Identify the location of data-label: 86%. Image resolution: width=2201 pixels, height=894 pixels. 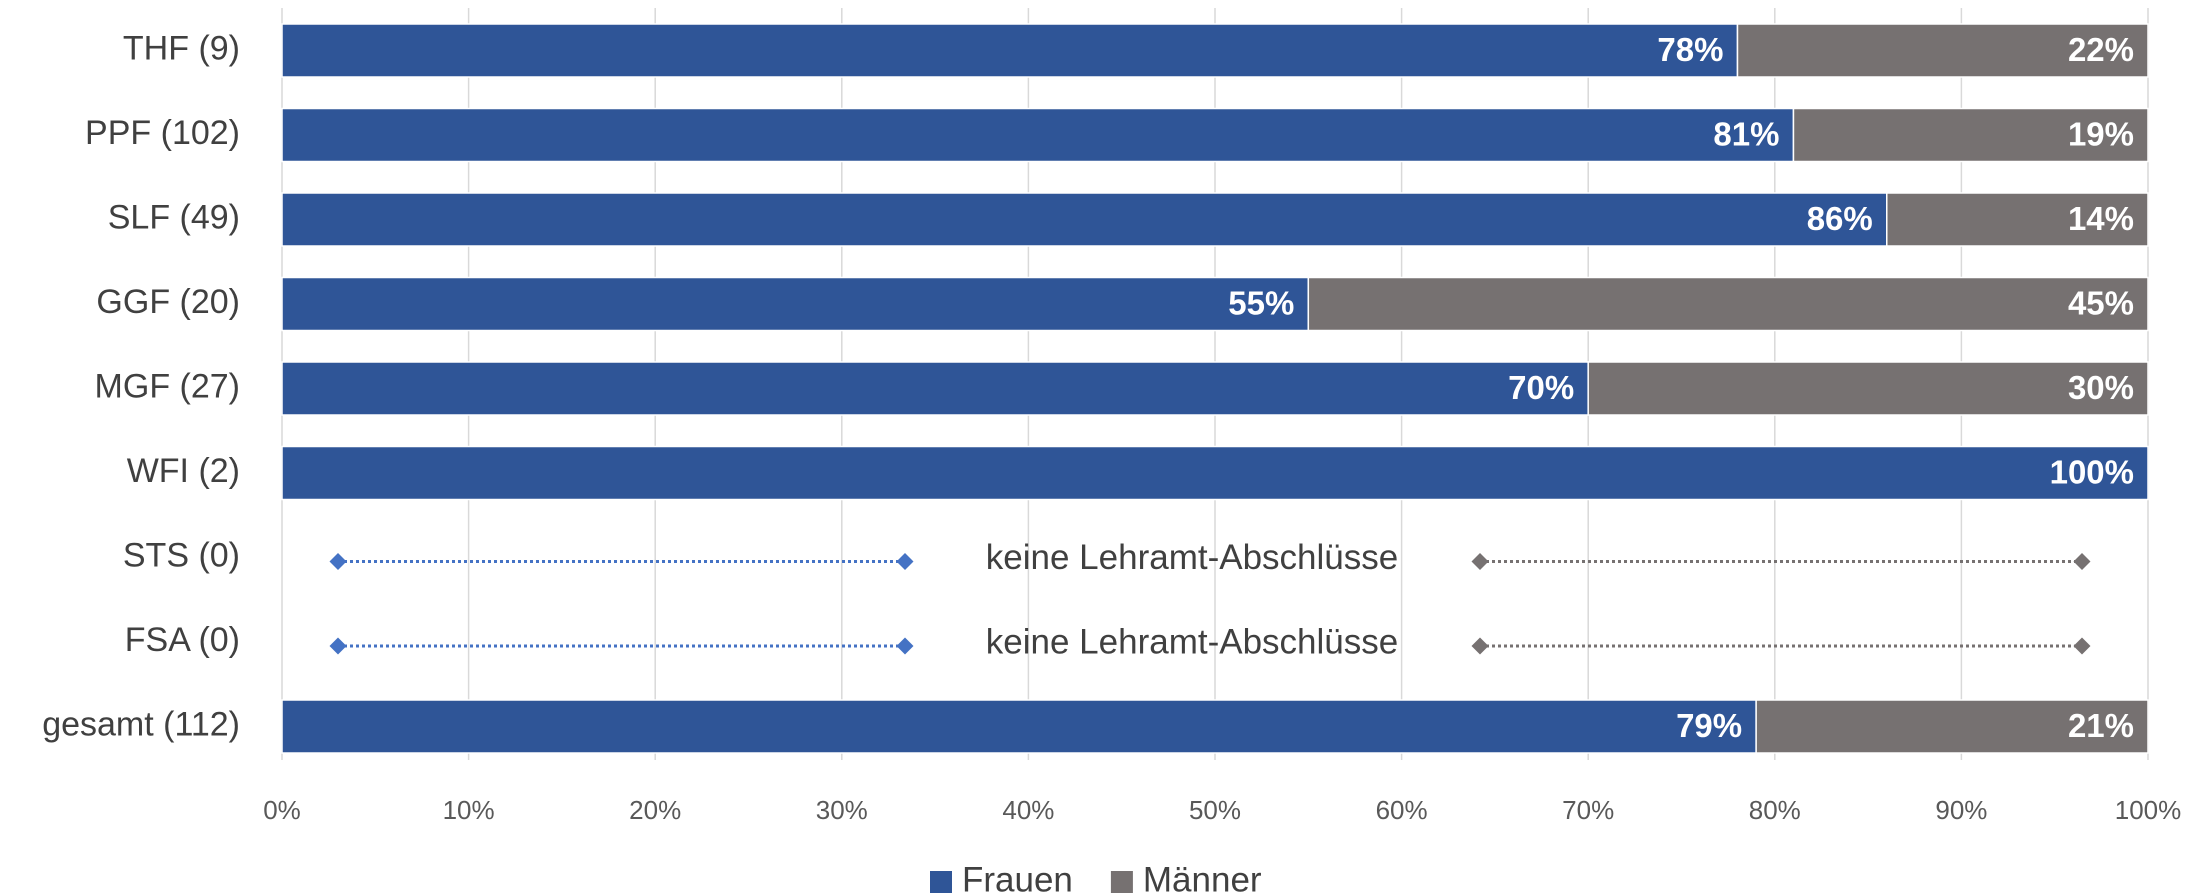
(1840, 218).